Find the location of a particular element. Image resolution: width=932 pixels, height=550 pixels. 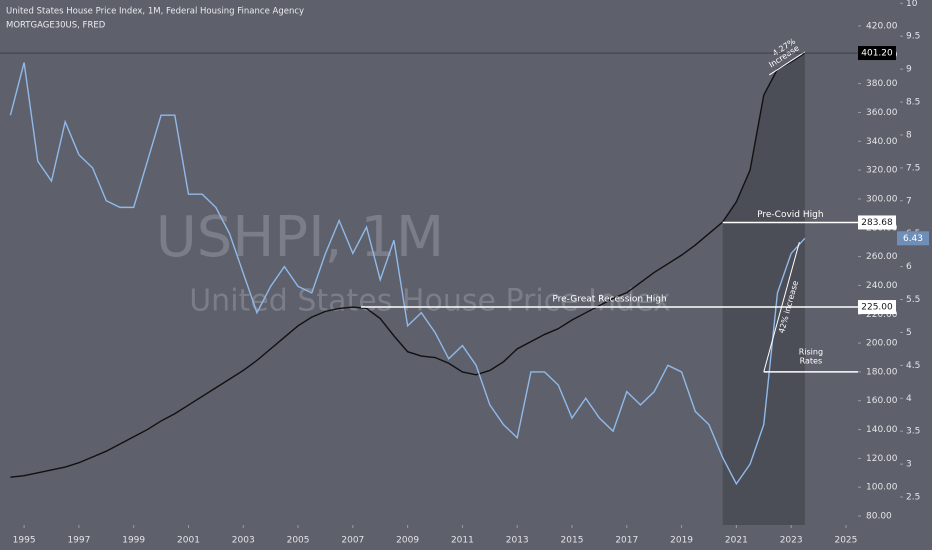

x-tick-label: 2007 is located at coordinates (352, 541).